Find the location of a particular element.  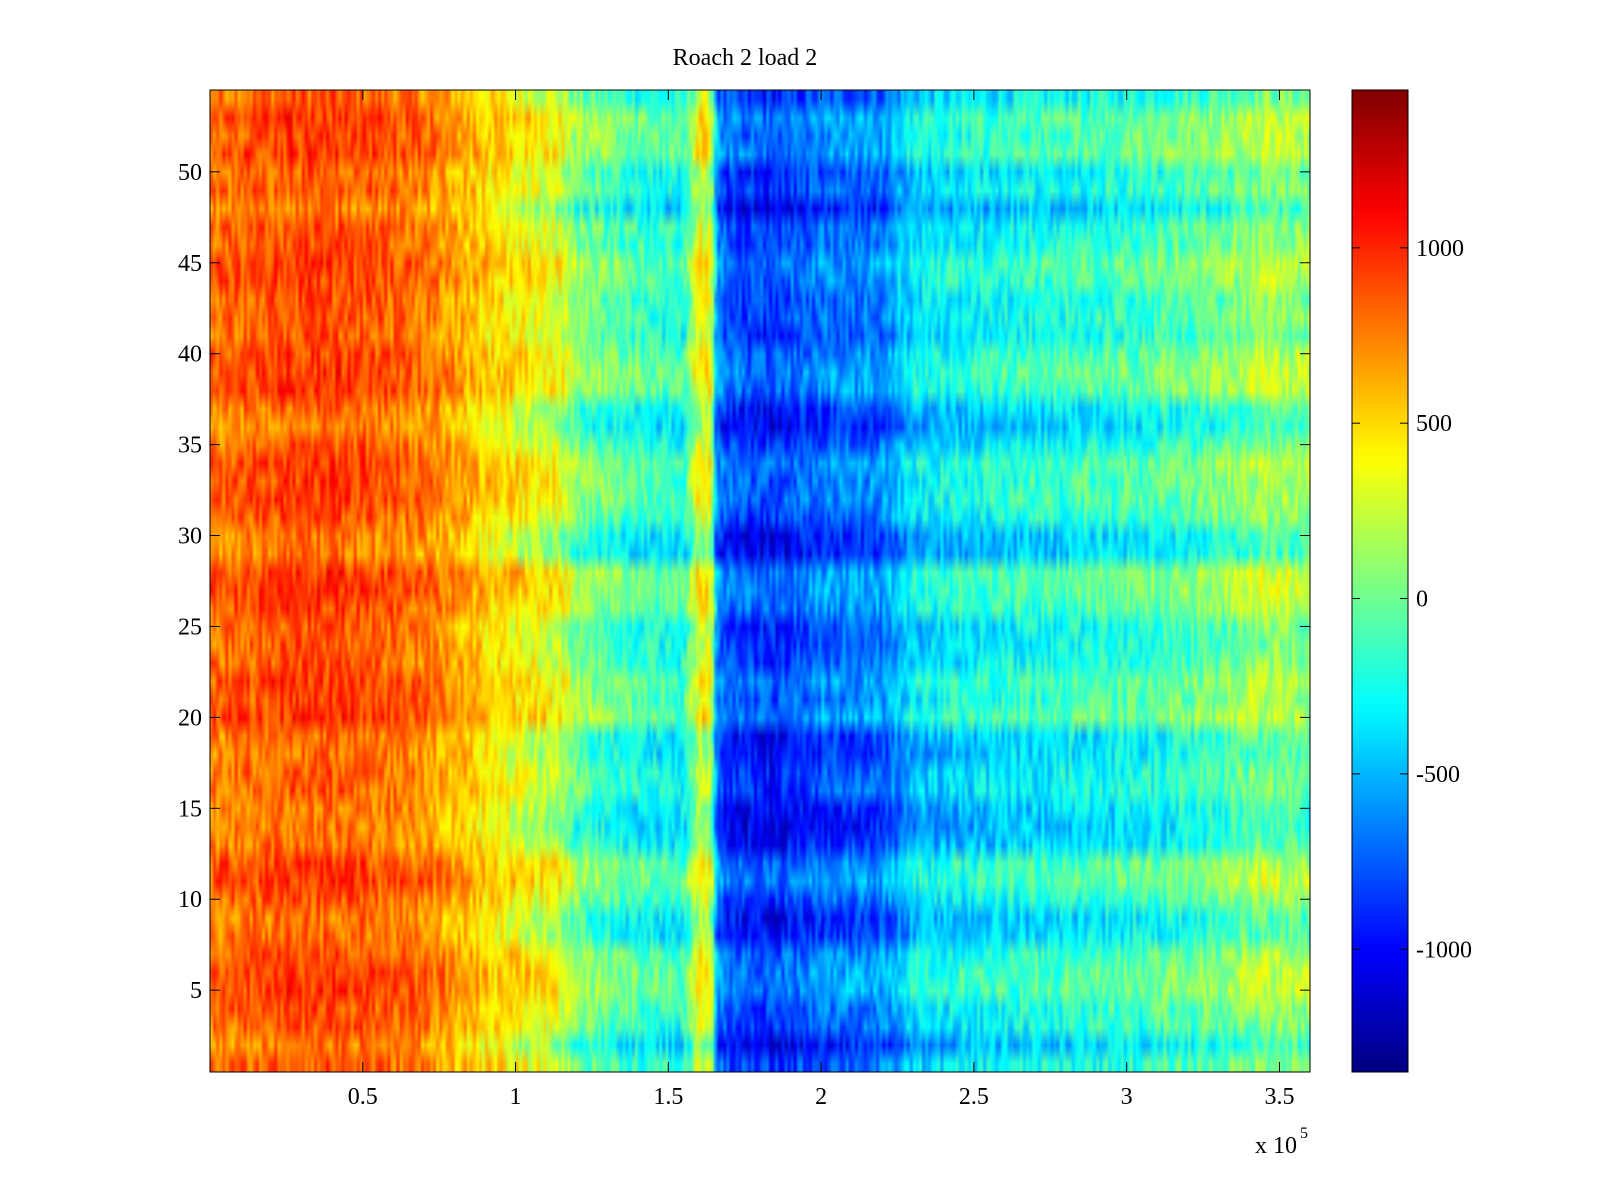

y-tick-label: 50 is located at coordinates (190, 173).